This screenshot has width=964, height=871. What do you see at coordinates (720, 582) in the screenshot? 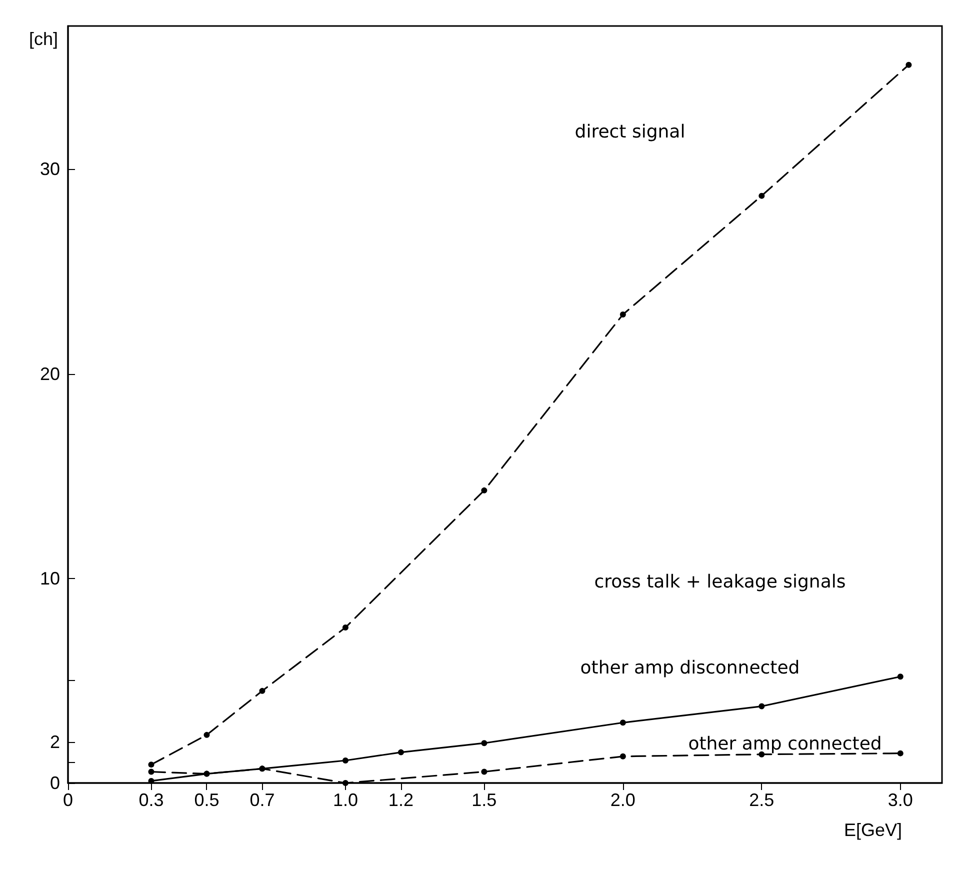
I see `annotation: cross talk + leakage signals` at bounding box center [720, 582].